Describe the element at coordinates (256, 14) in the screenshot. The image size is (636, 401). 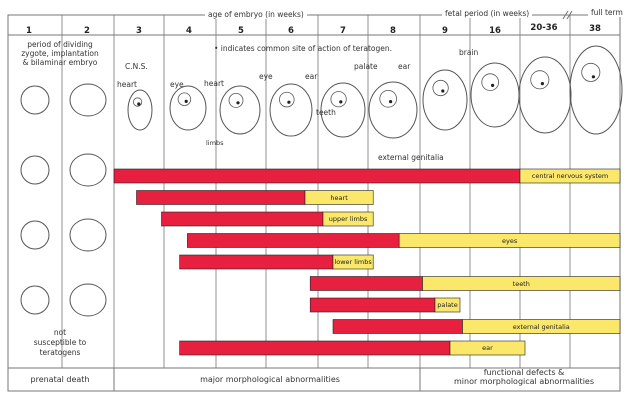
I see `embryo-period-label: age of embryo (in weeks)` at that location.